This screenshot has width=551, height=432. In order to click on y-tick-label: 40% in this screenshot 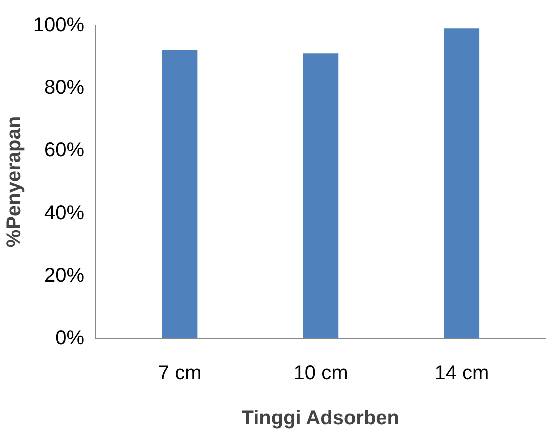, I will do `click(64, 213)`.